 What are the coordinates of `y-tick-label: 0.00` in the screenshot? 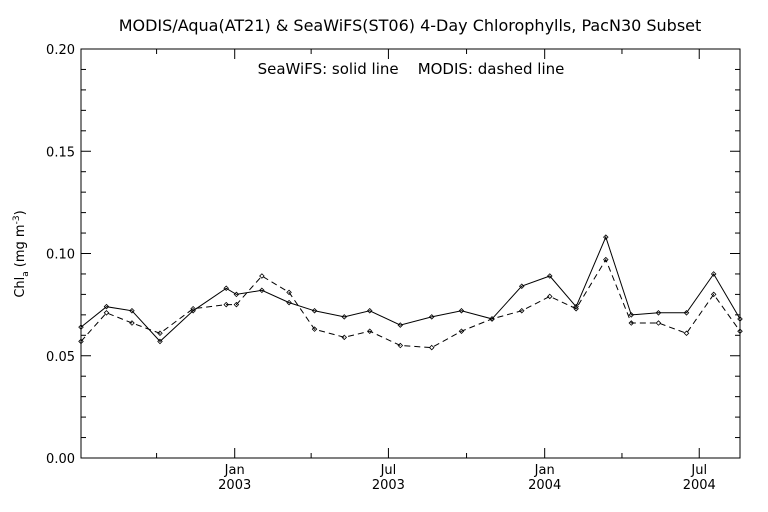 It's located at (60, 459).